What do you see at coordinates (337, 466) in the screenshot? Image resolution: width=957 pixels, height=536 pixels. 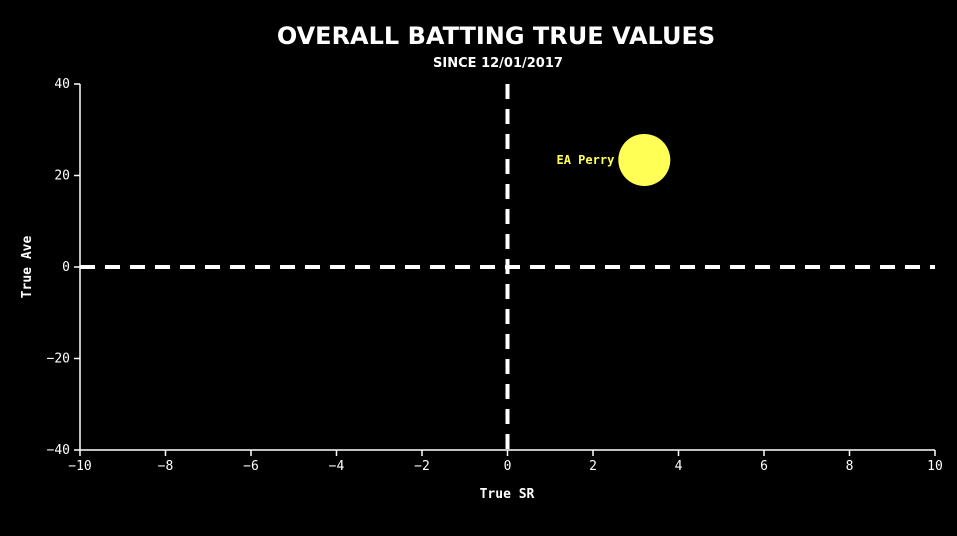 I see `x-tick-label: −4` at bounding box center [337, 466].